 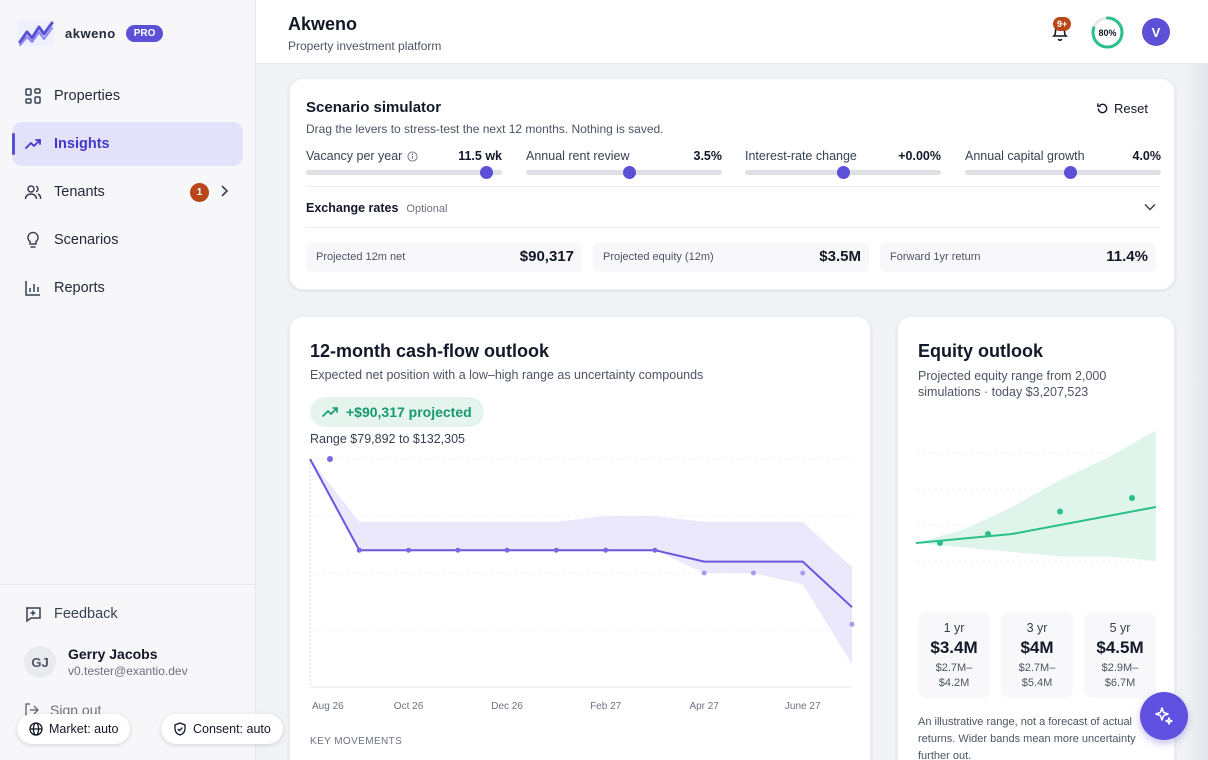 I want to click on sidebar-item-insights: Insights, so click(x=127, y=144).